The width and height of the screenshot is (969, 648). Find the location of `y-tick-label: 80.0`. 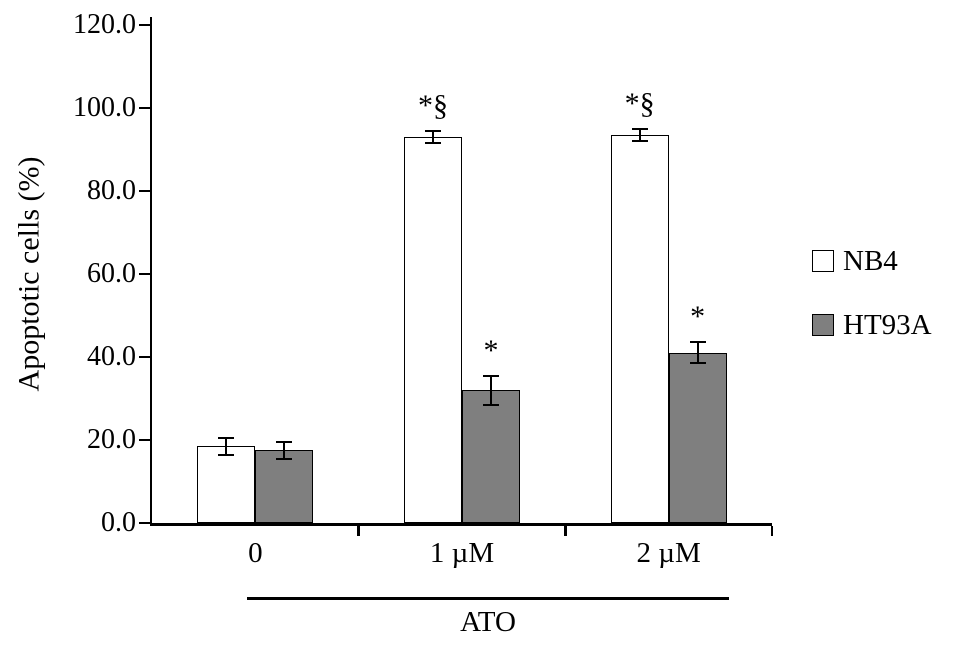

y-tick-label: 80.0 is located at coordinates (111, 190).